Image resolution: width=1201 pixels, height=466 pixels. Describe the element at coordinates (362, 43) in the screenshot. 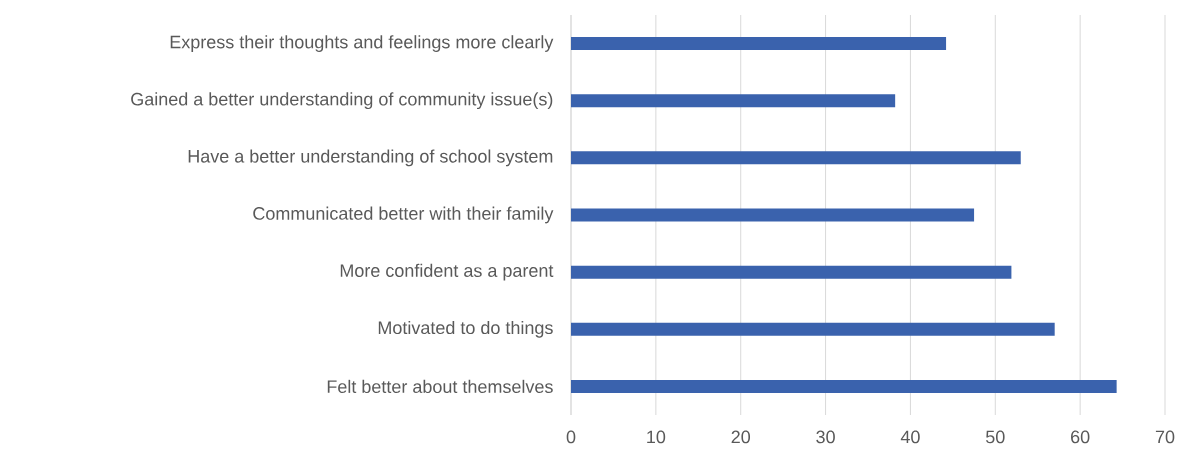

I see `y-tick-label: Express their thoughts and feelings more clearly` at that location.